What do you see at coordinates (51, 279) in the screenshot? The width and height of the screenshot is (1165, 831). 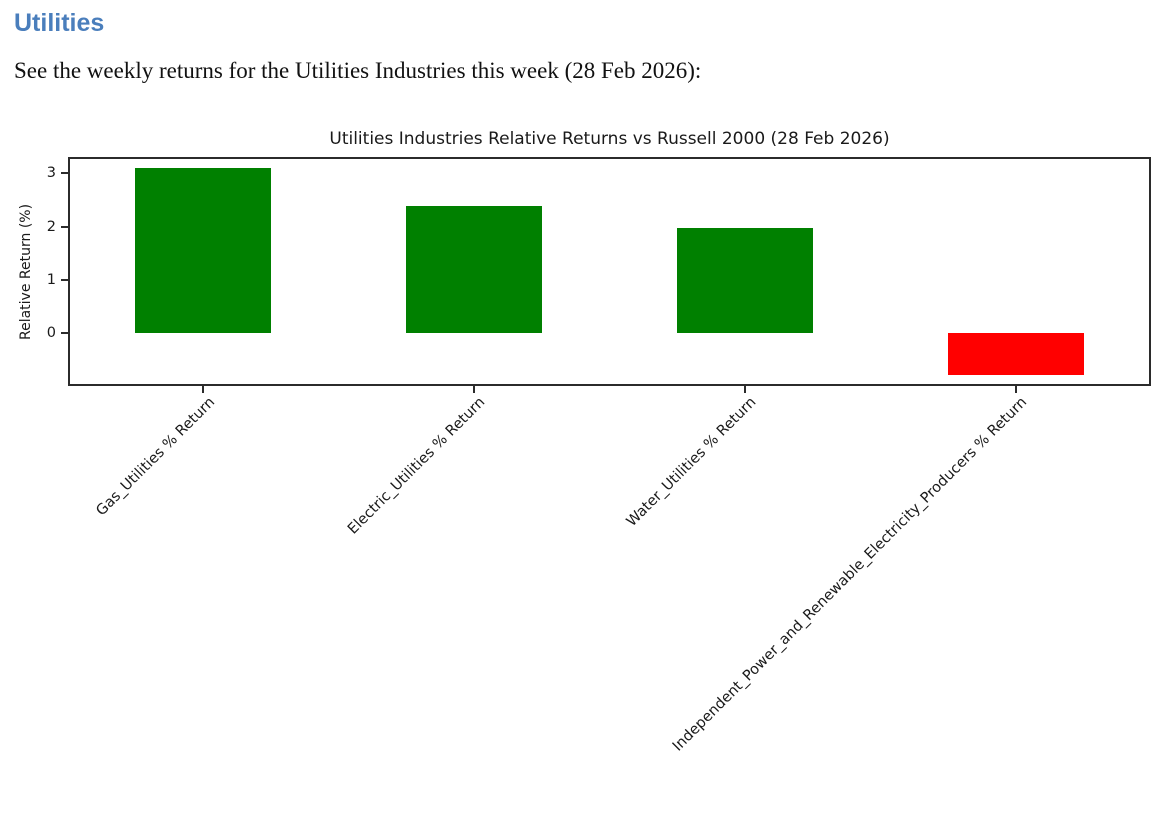 I see `y-tick-label: 1` at bounding box center [51, 279].